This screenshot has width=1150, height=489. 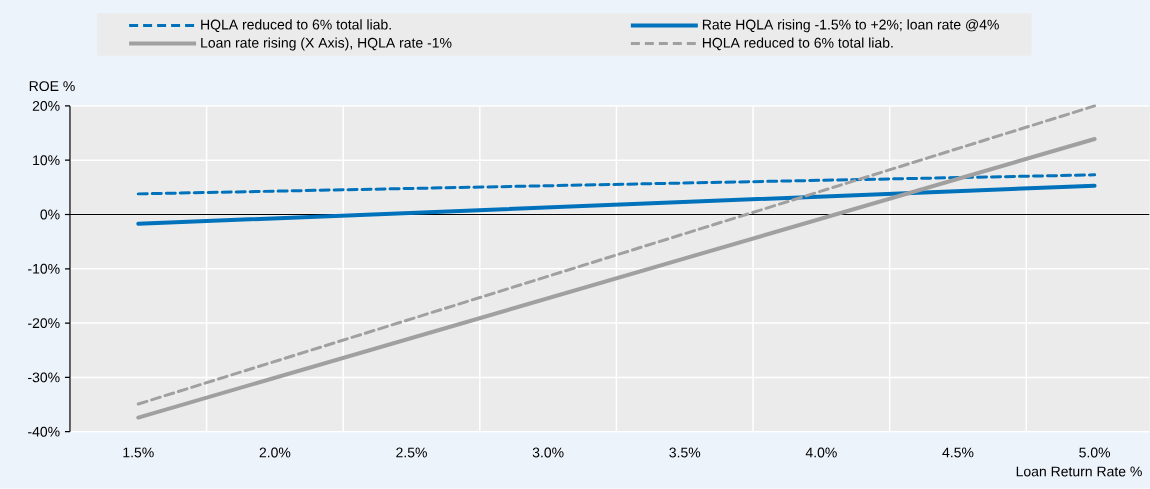 I want to click on y-tick-label: 20%, so click(x=46, y=106).